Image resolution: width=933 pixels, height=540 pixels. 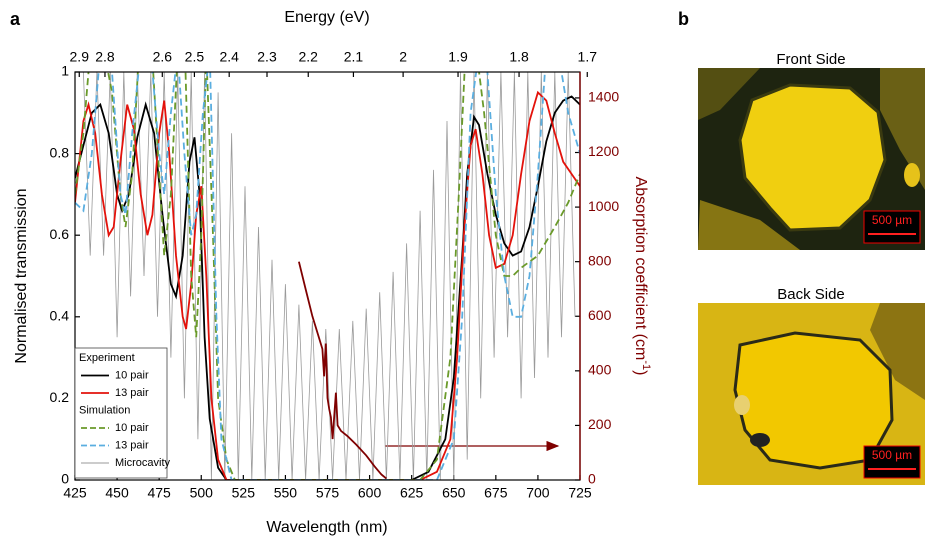 What do you see at coordinates (370, 493) in the screenshot?
I see `x-tick-label: 600` at bounding box center [370, 493].